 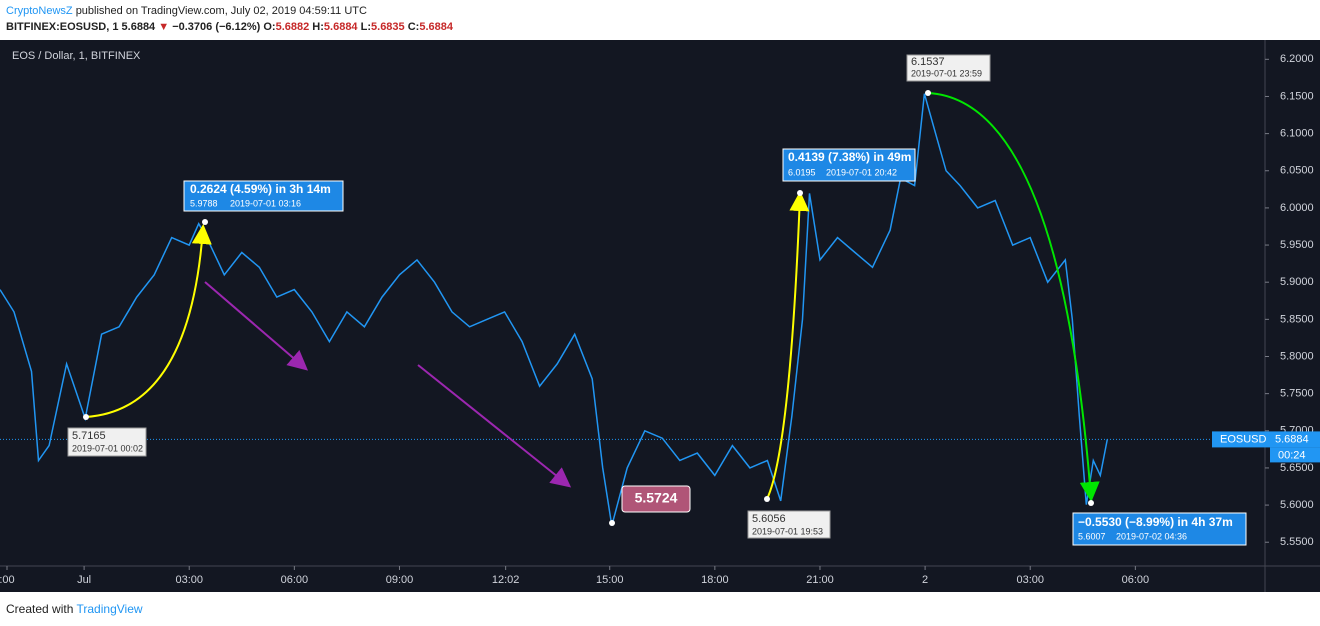 What do you see at coordinates (861, 172) in the screenshot?
I see `annotation-date: 2019-07-01 20:42` at bounding box center [861, 172].